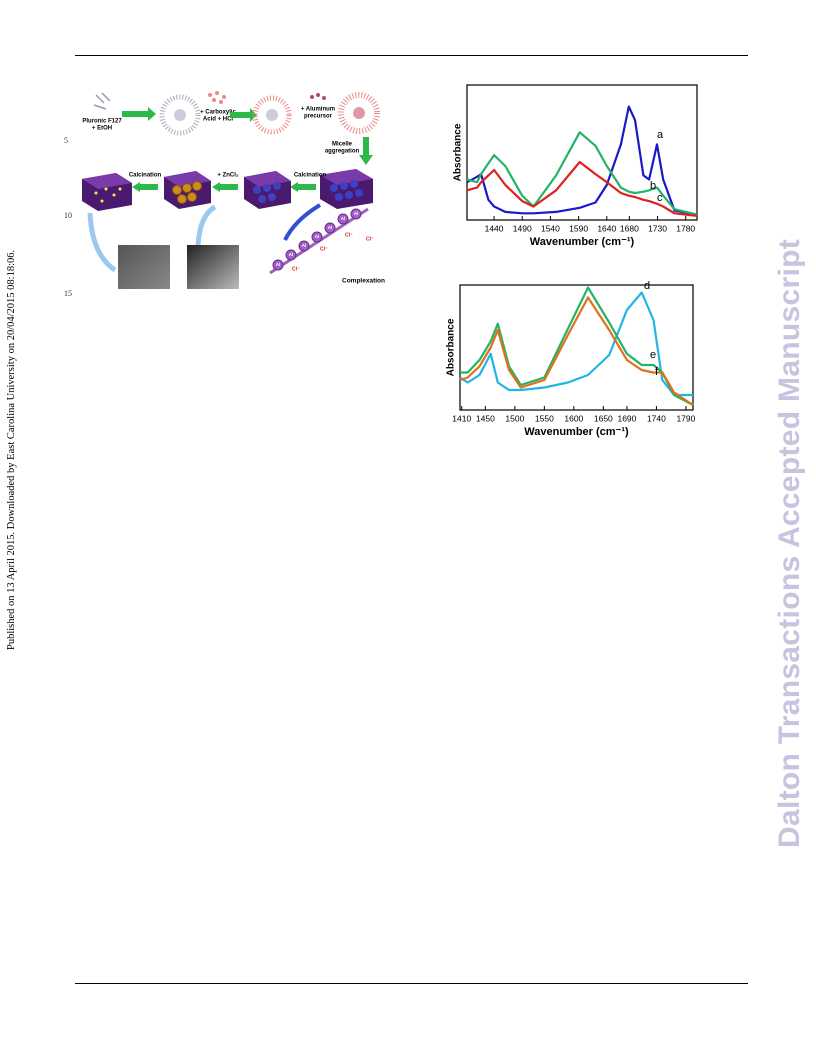  What do you see at coordinates (660, 135) in the screenshot?
I see `series-label: a` at bounding box center [660, 135].